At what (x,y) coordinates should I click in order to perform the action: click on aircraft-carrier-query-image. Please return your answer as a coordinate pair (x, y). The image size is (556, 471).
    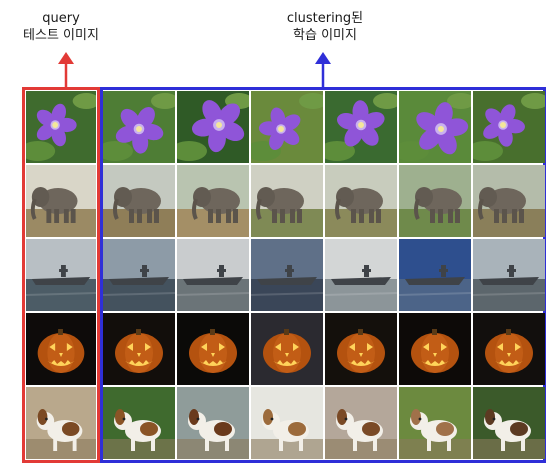
    Looking at the image, I should click on (61, 275).